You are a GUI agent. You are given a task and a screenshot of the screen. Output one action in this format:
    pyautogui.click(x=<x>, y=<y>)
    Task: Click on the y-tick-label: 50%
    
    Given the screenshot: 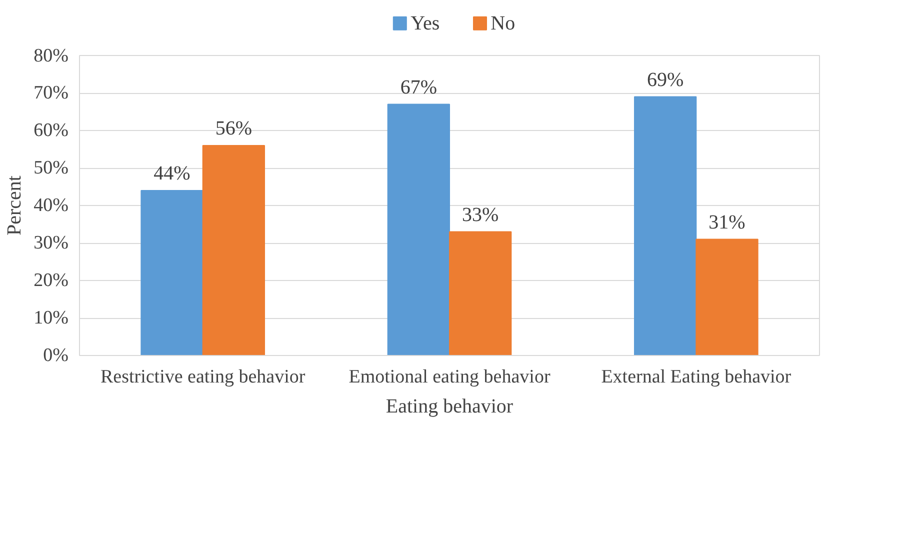 What is the action you would take?
    pyautogui.click(x=51, y=168)
    